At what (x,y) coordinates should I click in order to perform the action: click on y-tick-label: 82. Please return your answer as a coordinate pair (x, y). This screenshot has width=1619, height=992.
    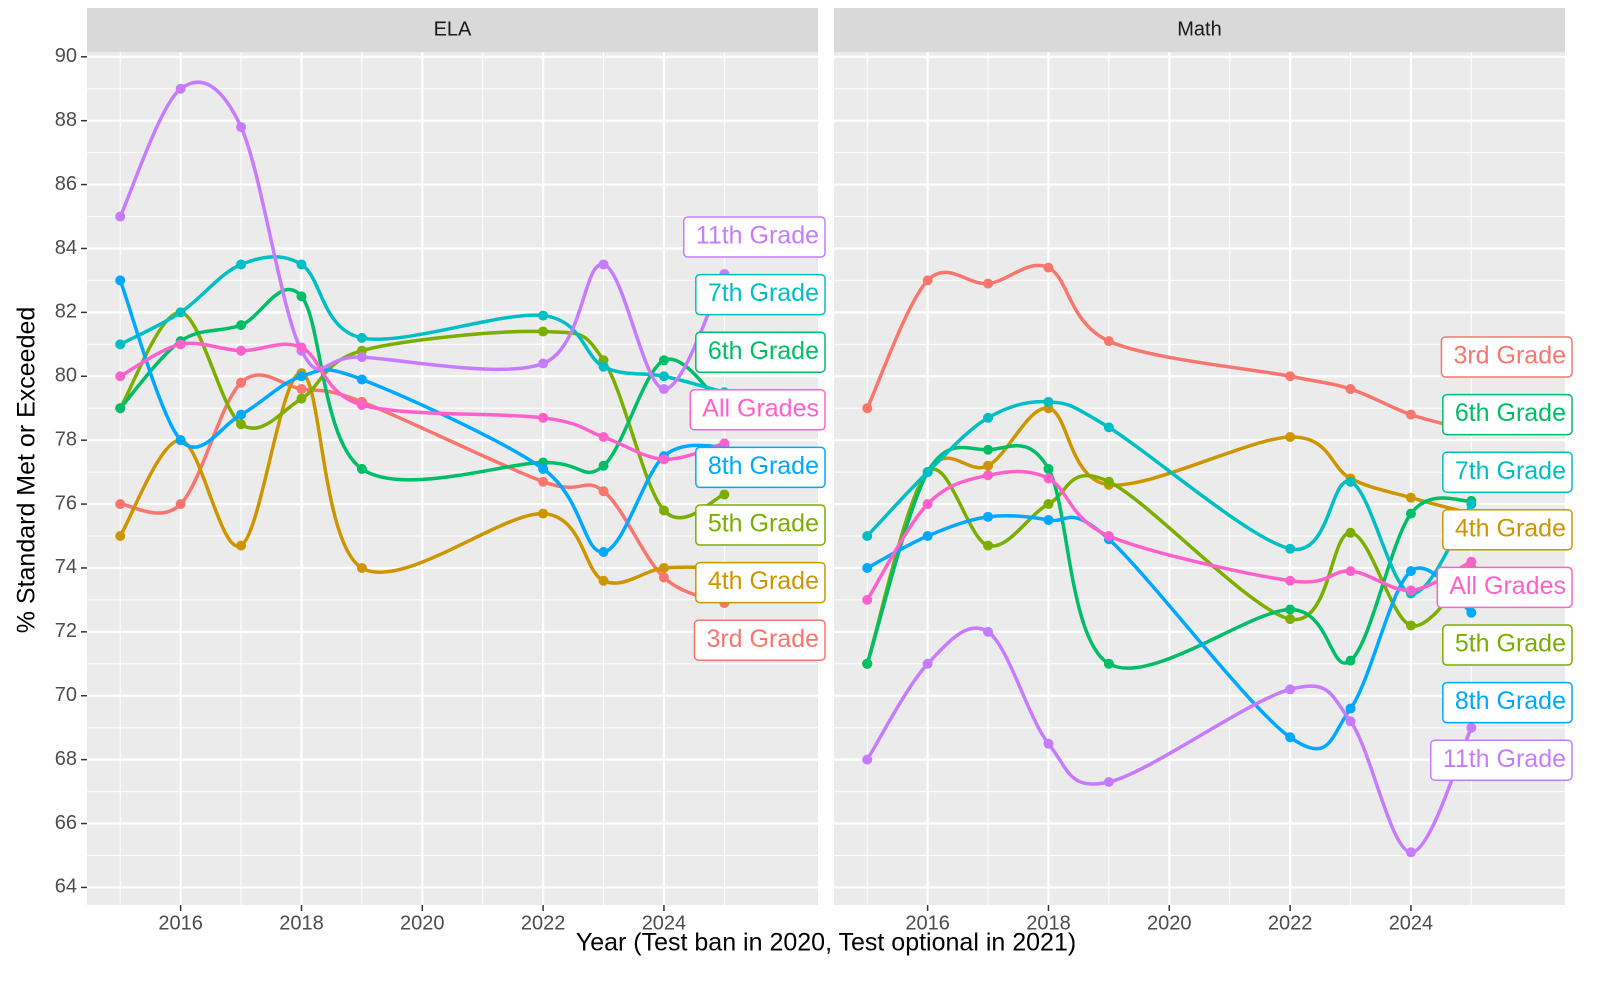
    Looking at the image, I should click on (66, 312).